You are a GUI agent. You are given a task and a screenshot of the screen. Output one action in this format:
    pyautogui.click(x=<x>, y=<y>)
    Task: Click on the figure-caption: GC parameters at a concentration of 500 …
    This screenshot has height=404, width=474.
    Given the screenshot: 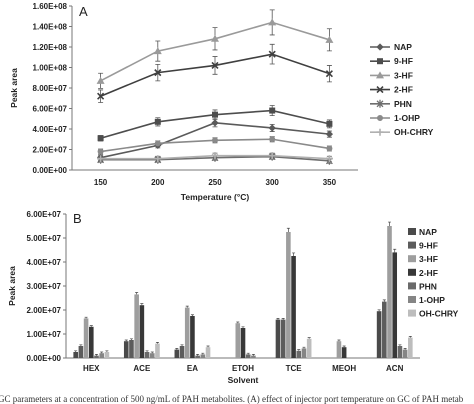 What is the action you would take?
    pyautogui.click(x=232, y=399)
    